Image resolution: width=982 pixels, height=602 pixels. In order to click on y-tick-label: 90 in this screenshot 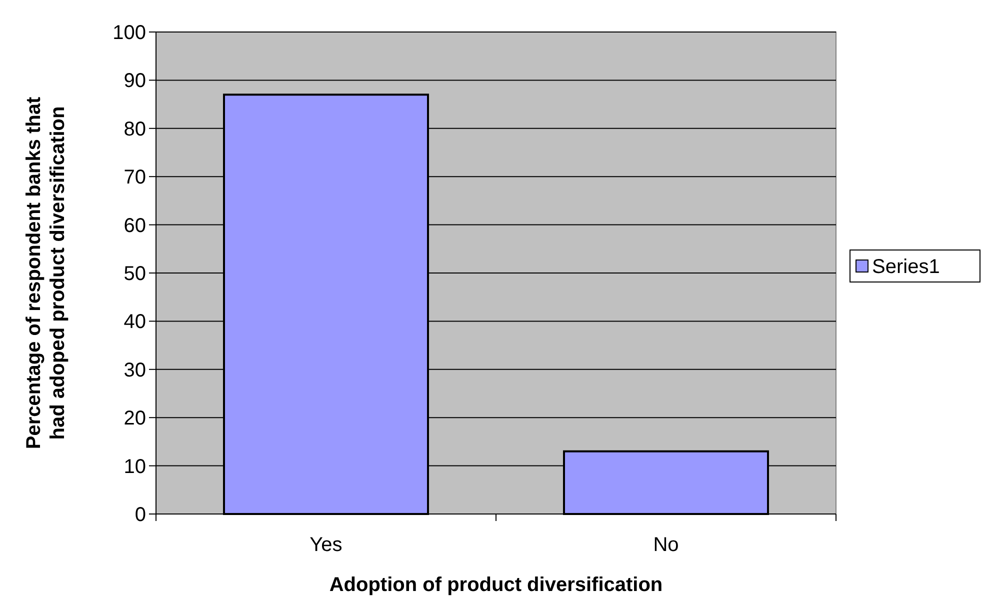, I will do `click(135, 81)`.